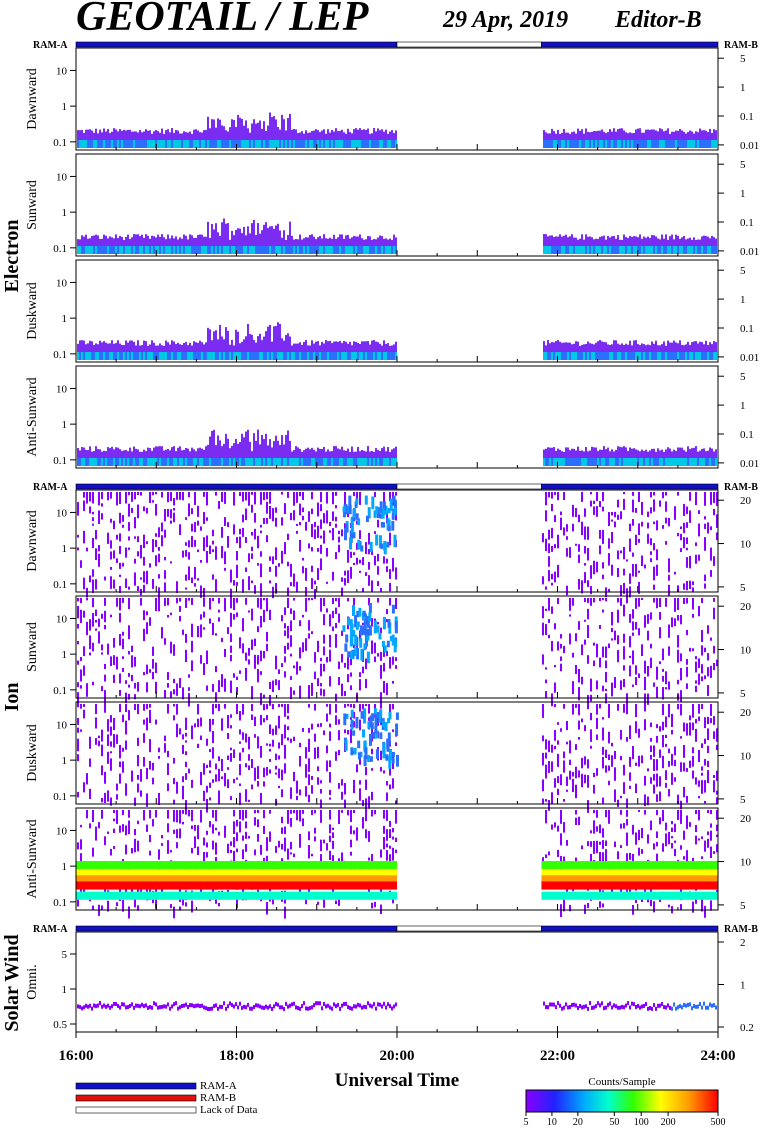 Image resolution: width=762 pixels, height=1128 pixels. Describe the element at coordinates (718, 1122) in the screenshot. I see `colorbar-tick-label: 500` at that location.